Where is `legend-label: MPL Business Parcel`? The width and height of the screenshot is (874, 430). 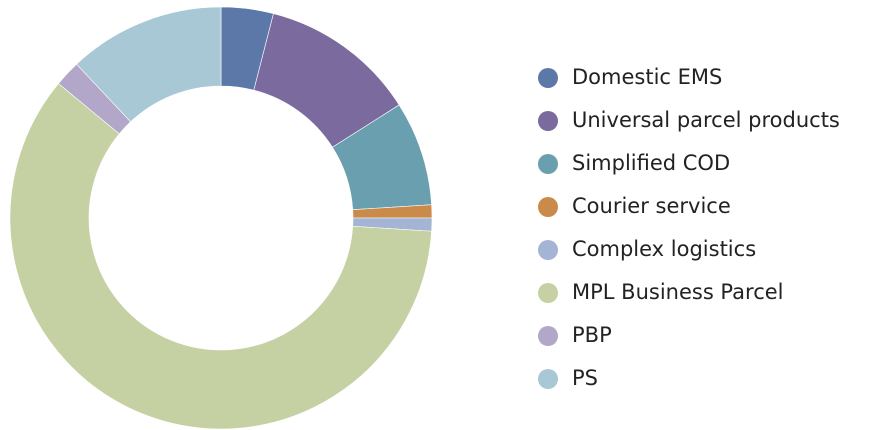 legend-label: MPL Business Parcel is located at coordinates (678, 292).